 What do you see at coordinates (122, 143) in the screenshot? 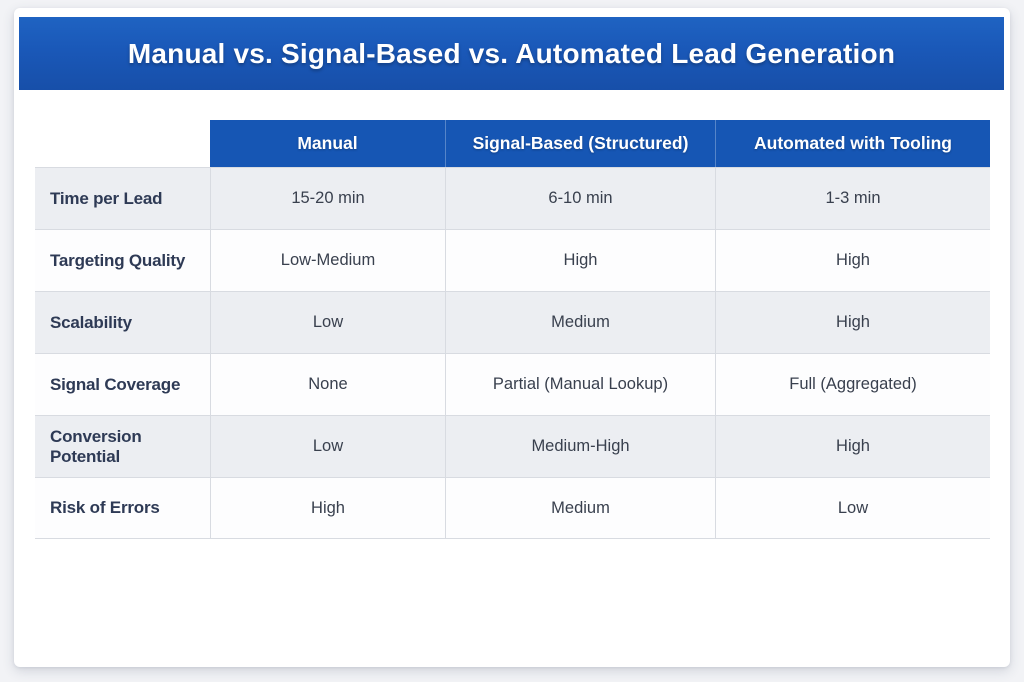
I see `header-spacer-cell` at bounding box center [122, 143].